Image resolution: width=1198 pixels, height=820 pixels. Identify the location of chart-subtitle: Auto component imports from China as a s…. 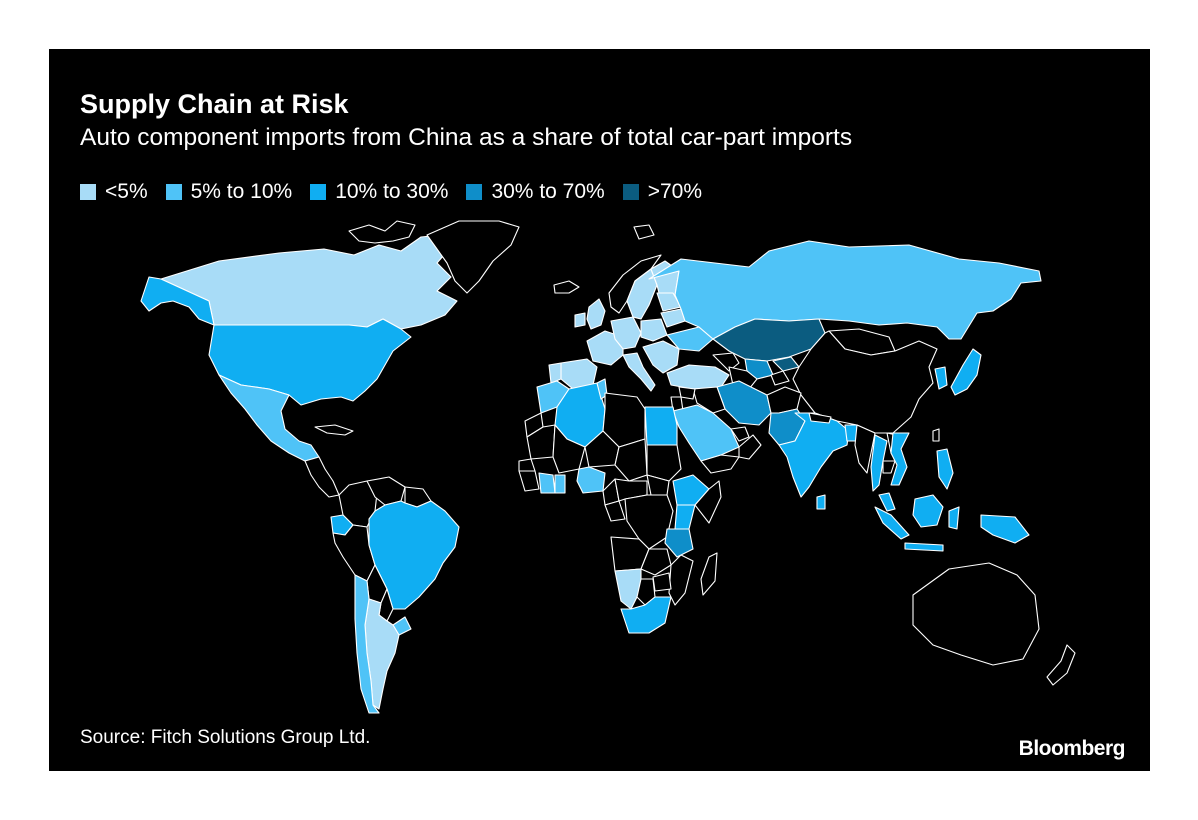
(466, 137).